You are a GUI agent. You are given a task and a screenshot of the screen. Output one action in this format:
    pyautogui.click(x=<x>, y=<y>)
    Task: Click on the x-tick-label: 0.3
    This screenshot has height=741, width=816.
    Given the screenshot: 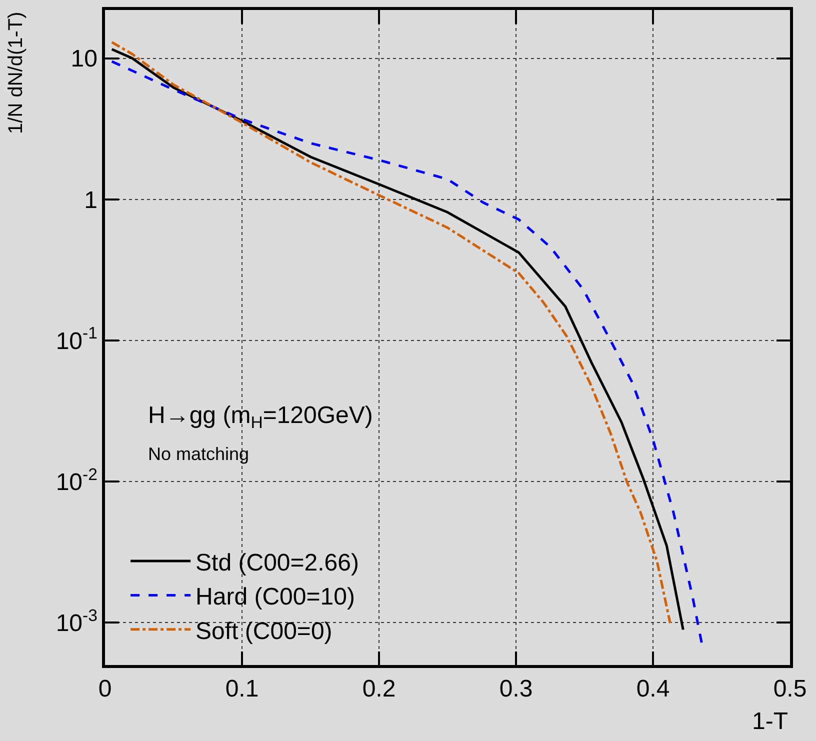 What is the action you would take?
    pyautogui.click(x=516, y=689)
    